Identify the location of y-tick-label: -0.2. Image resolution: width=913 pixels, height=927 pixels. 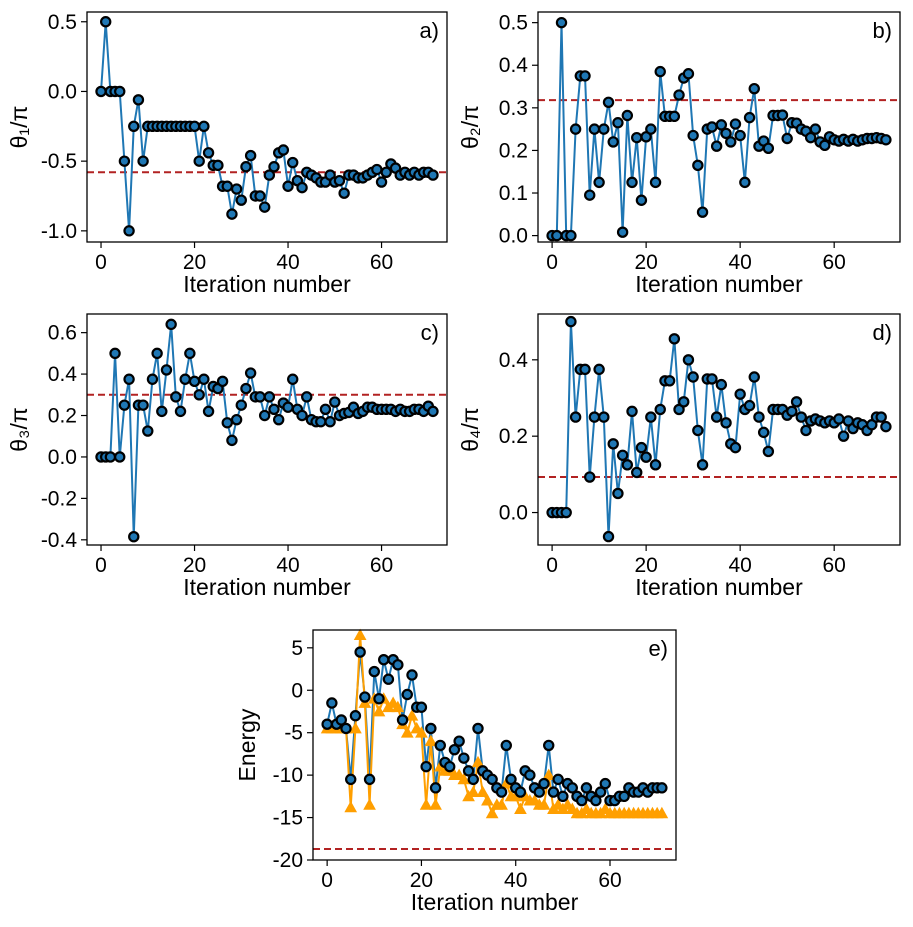
(59, 498).